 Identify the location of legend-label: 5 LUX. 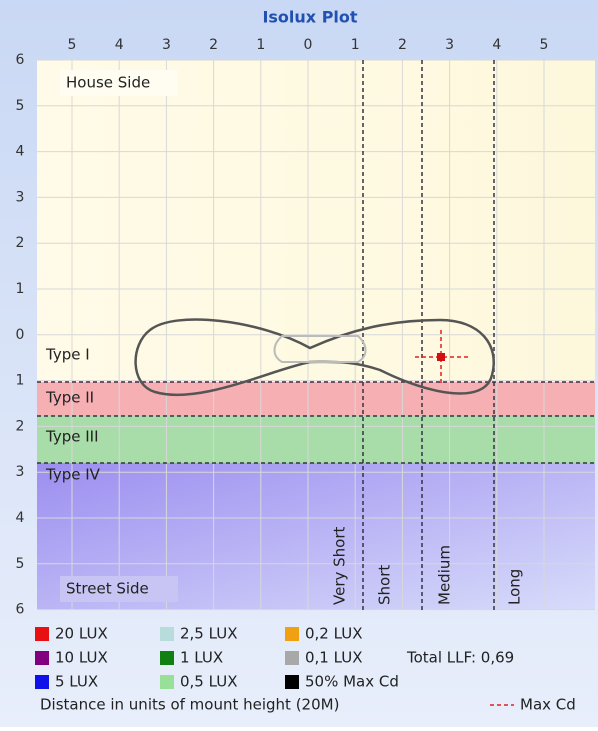
(76, 682).